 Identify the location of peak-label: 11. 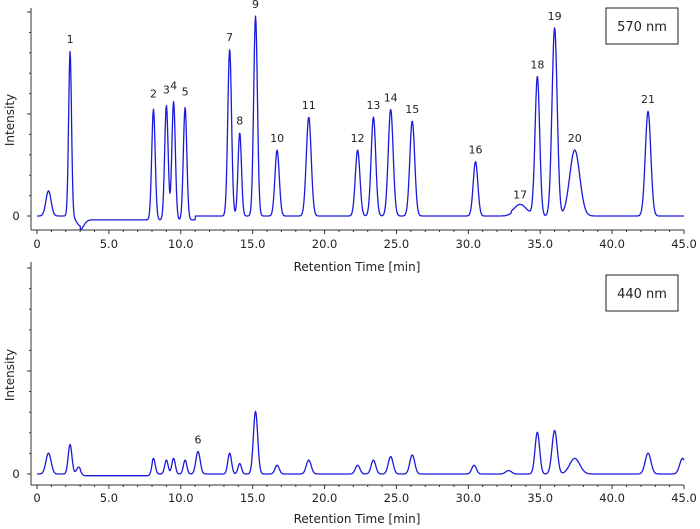
(309, 105).